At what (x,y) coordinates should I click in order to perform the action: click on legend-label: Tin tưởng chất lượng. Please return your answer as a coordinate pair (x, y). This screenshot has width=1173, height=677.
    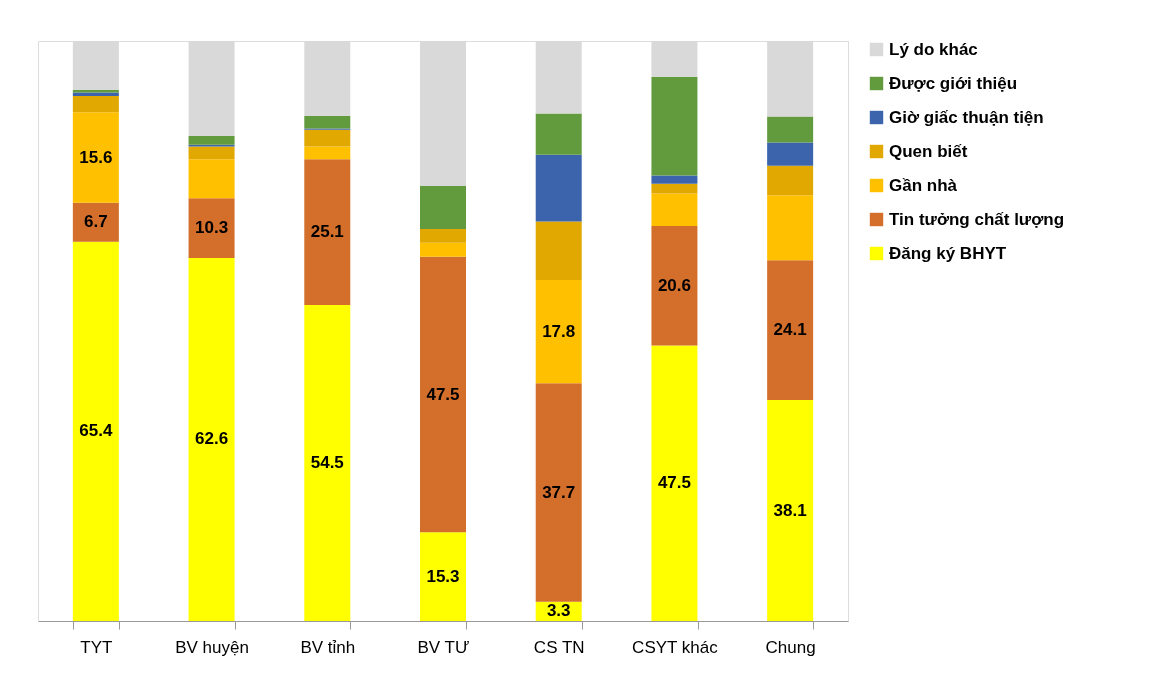
    Looking at the image, I should click on (977, 219).